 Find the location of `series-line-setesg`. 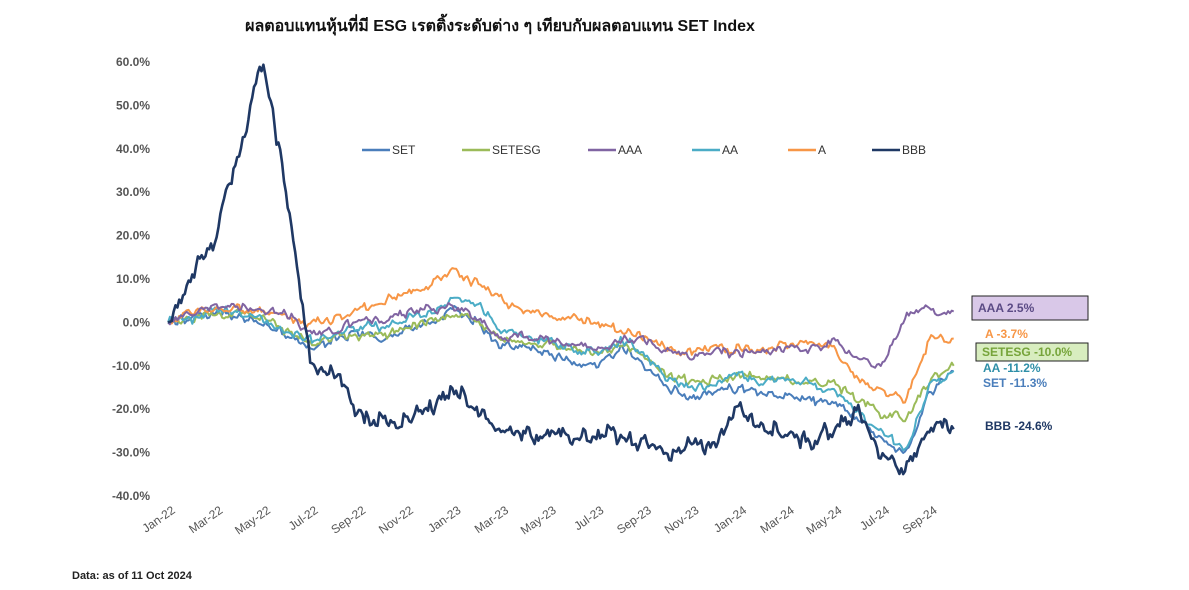

series-line-setesg is located at coordinates (561, 365).